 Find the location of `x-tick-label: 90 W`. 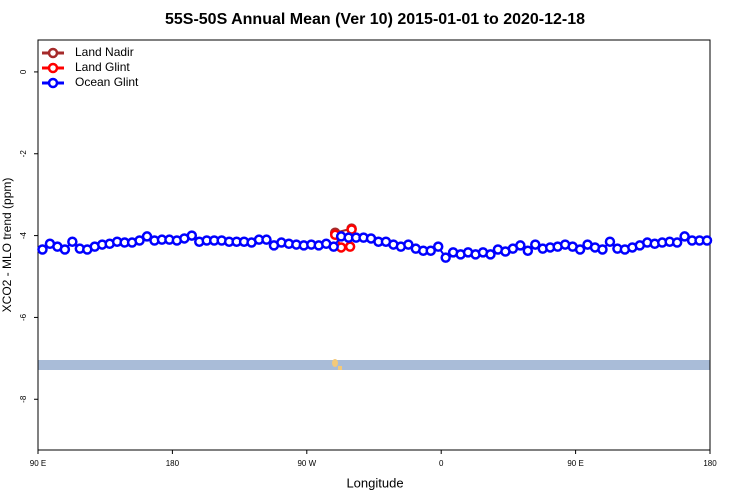

x-tick-label: 90 W is located at coordinates (306, 463).